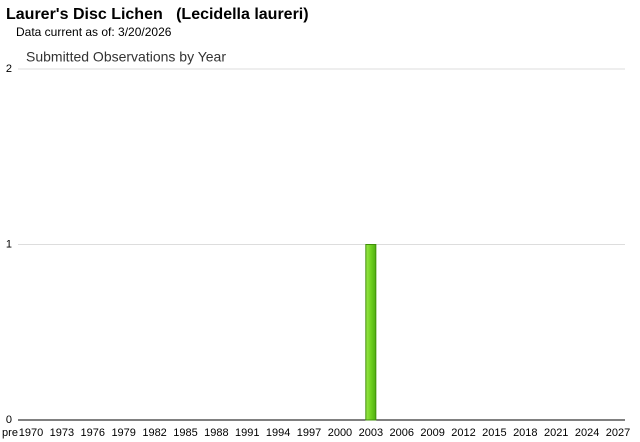 The image size is (640, 442). I want to click on x-tick-label: 2006, so click(401, 433).